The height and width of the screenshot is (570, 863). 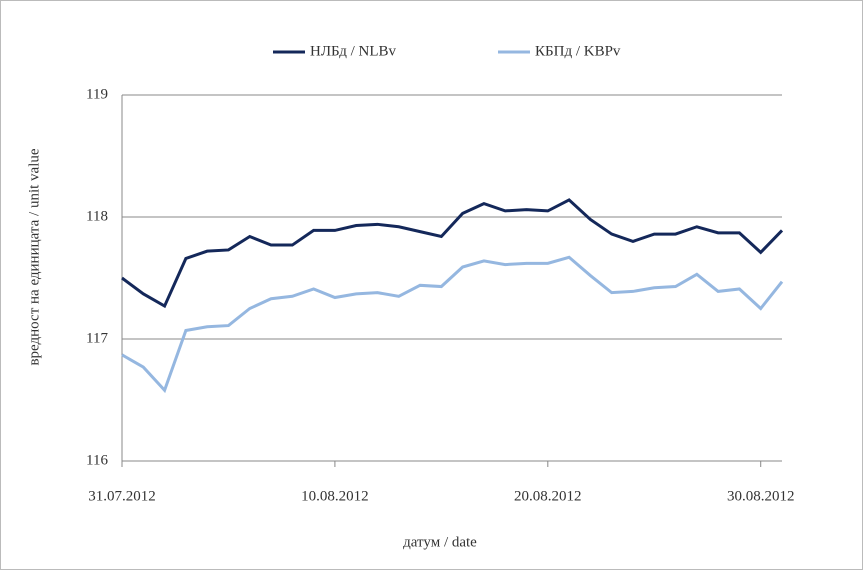 What do you see at coordinates (97, 94) in the screenshot?
I see `y-tick-label: 119` at bounding box center [97, 94].